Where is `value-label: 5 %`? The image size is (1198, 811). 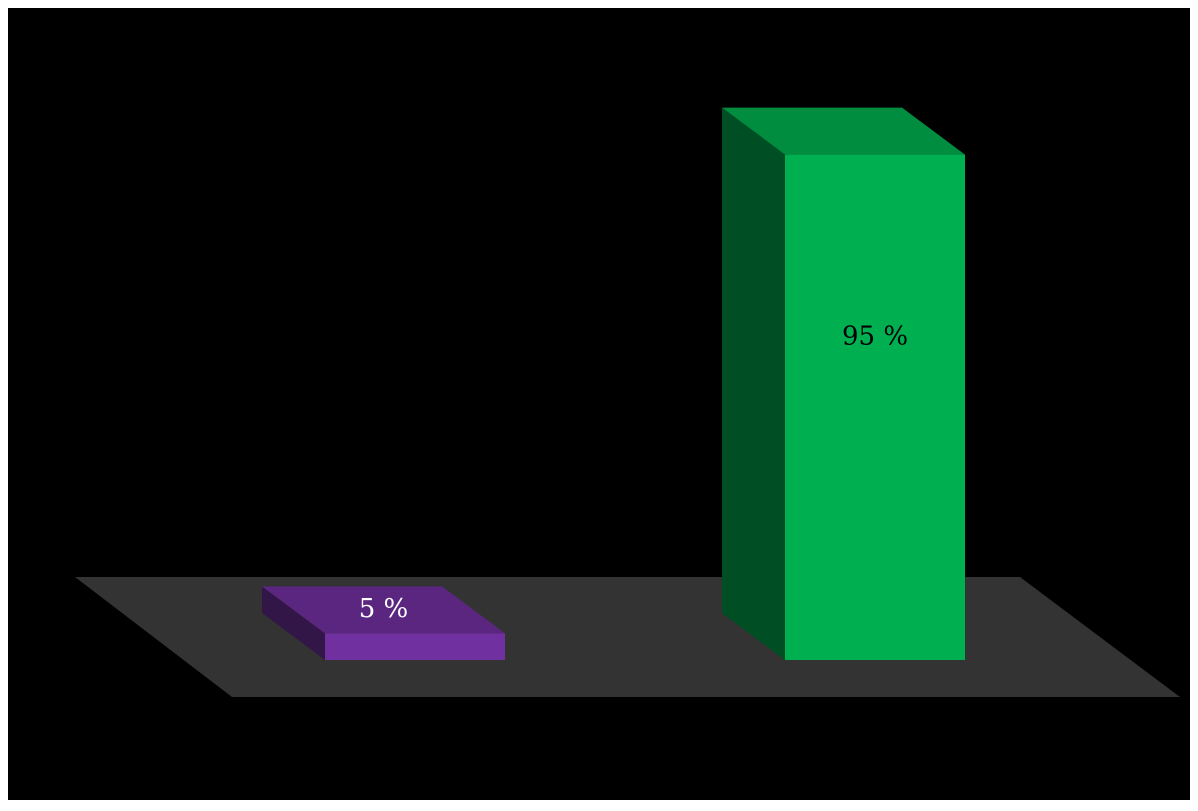
value-label: 5 % is located at coordinates (384, 609).